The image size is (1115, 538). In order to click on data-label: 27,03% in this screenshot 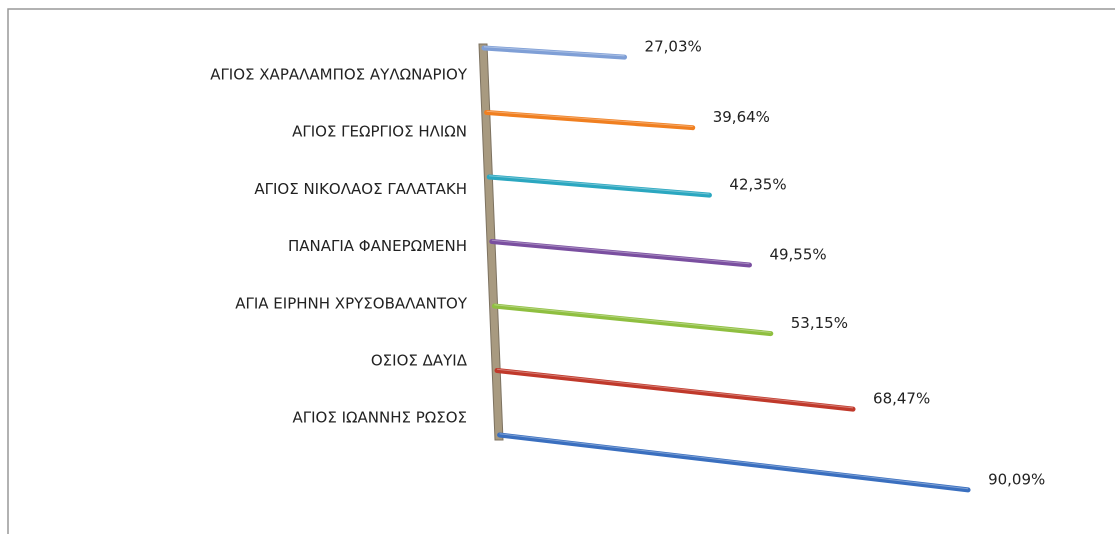, I will do `click(673, 47)`.